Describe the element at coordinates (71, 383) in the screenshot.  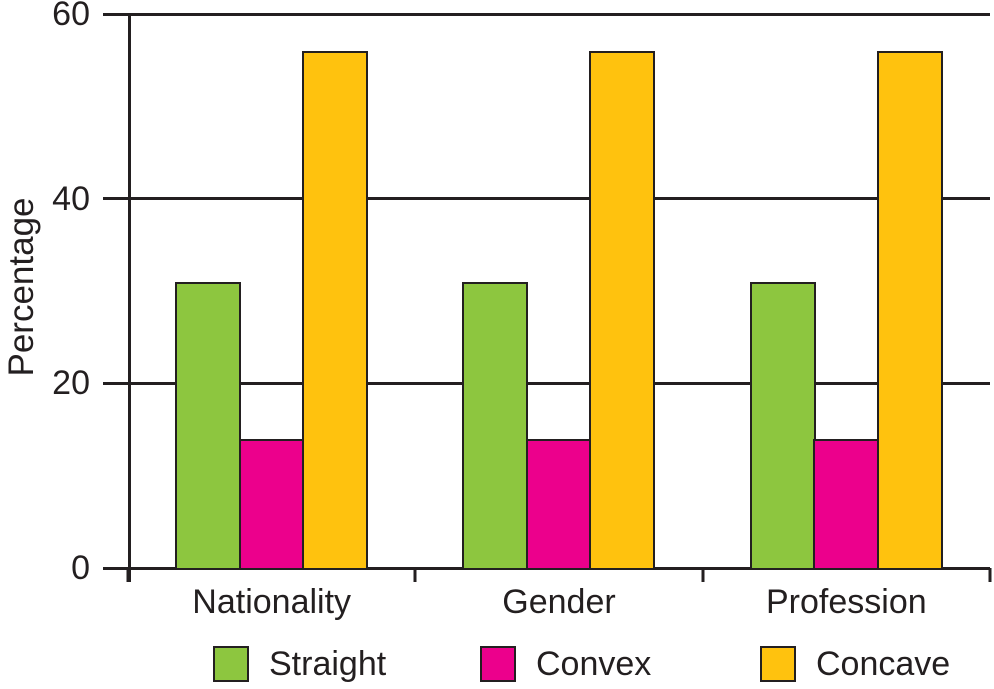
I see `y-tick-label-20: 20` at that location.